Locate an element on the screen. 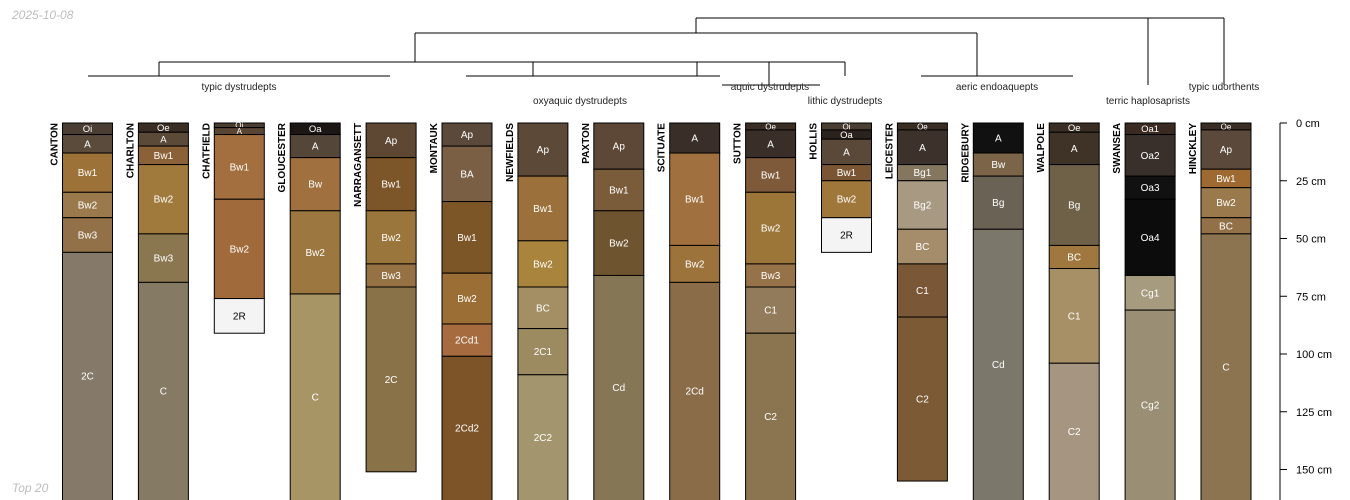 Image resolution: width=1350 pixels, height=500 pixels. horizon-label: Cd is located at coordinates (618, 388).